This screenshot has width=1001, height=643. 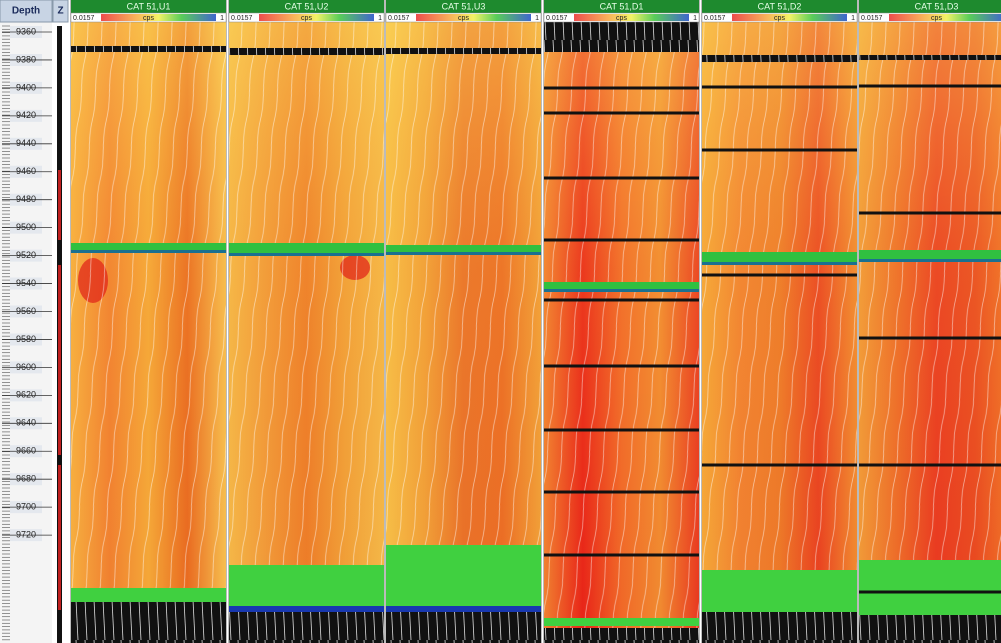 What do you see at coordinates (26, 31) in the screenshot?
I see `depth-label: 9360` at bounding box center [26, 31].